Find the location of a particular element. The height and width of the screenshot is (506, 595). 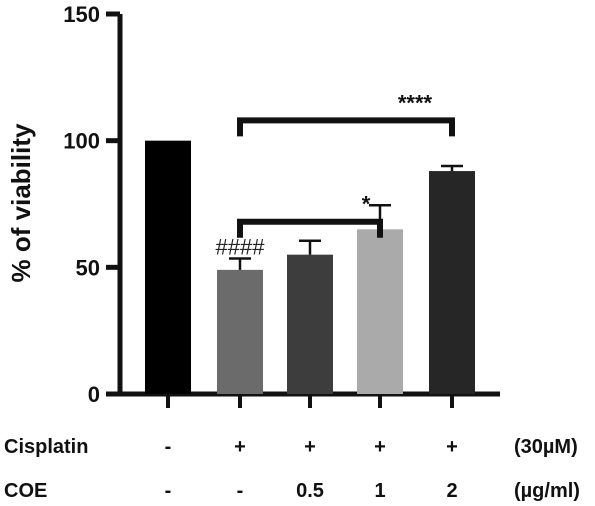

condition-rows: Cisplatin - + + + + (30µM) COE - - 0.5 1 2 (µg/ml) is located at coordinates (292, 469).